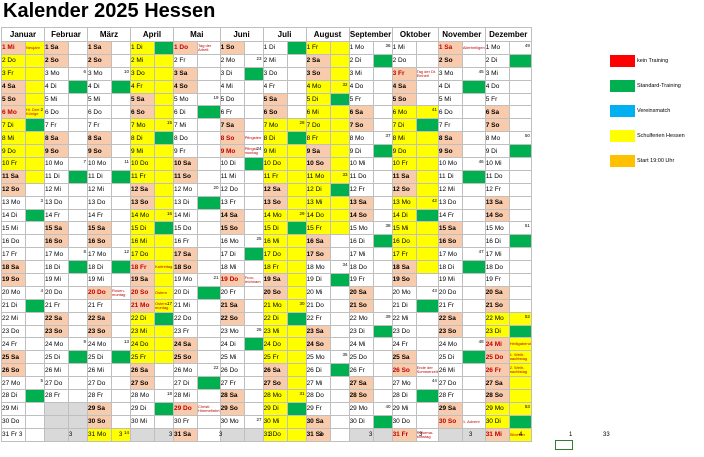  Describe the element at coordinates (497, 434) in the screenshot. I see `day-cell: 31 Mi` at that location.